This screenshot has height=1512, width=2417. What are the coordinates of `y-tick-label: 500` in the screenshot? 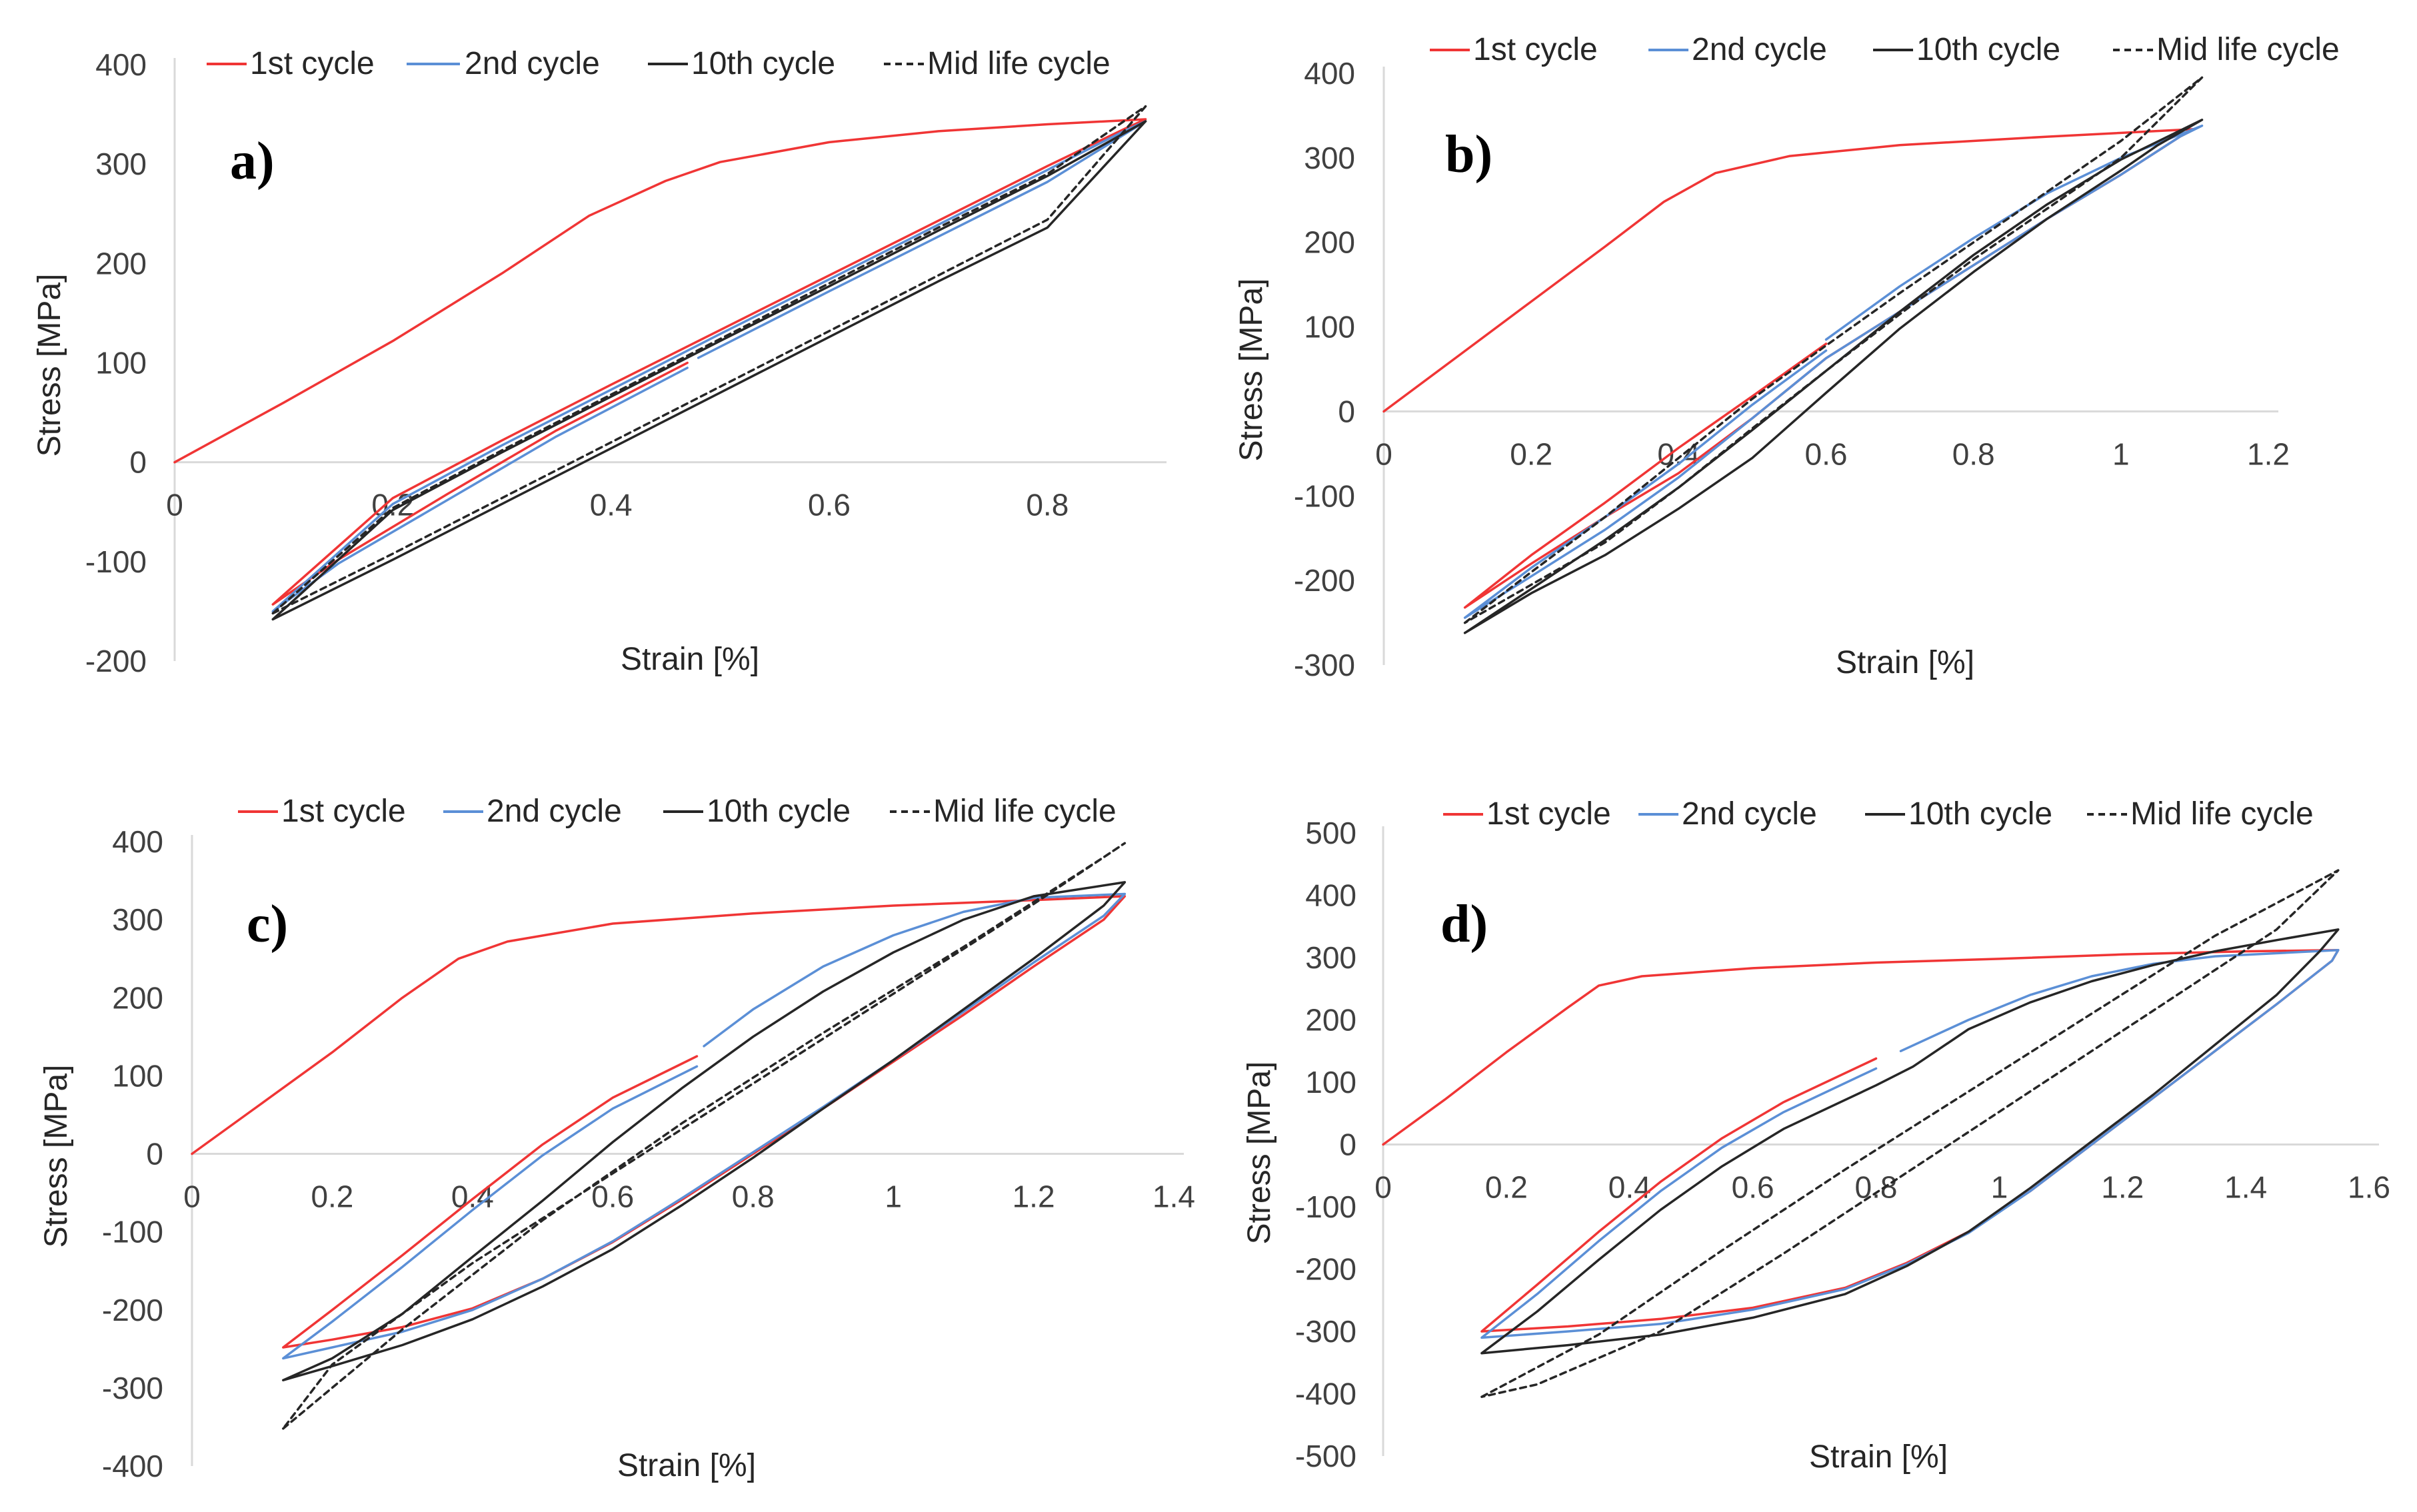 It's located at (1330, 833).